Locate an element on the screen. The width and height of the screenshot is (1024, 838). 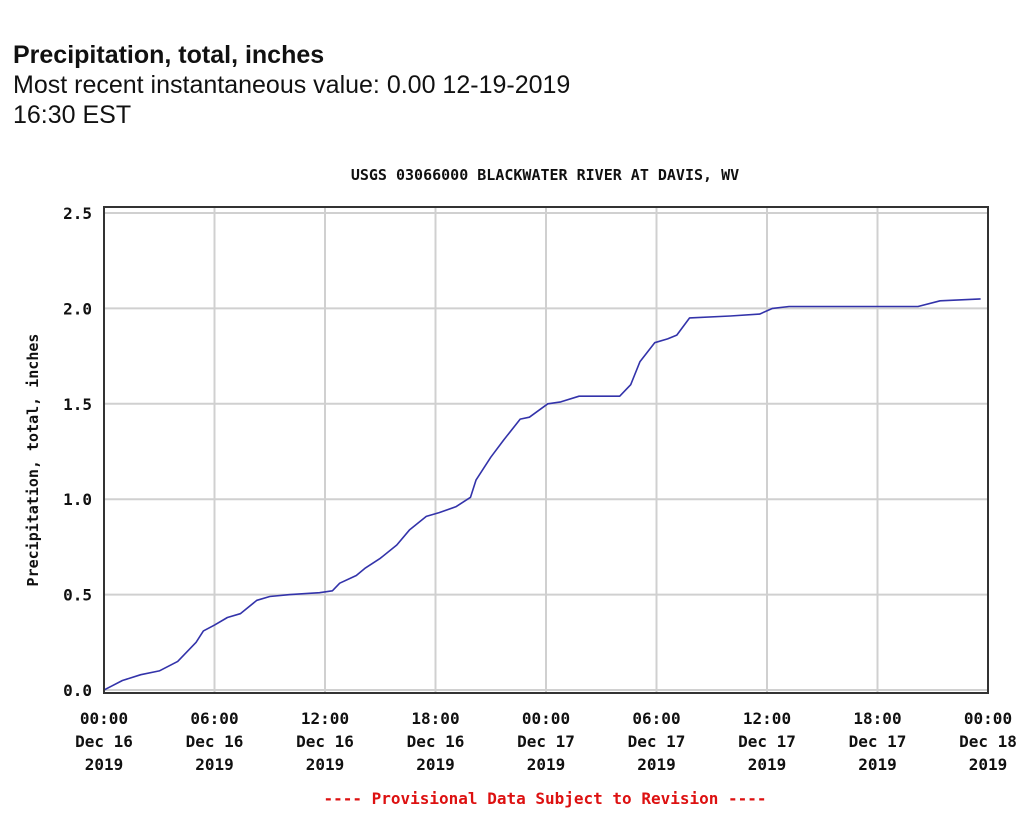
x-tick-5: 06:00 Dec 17 2019 is located at coordinates (657, 741).